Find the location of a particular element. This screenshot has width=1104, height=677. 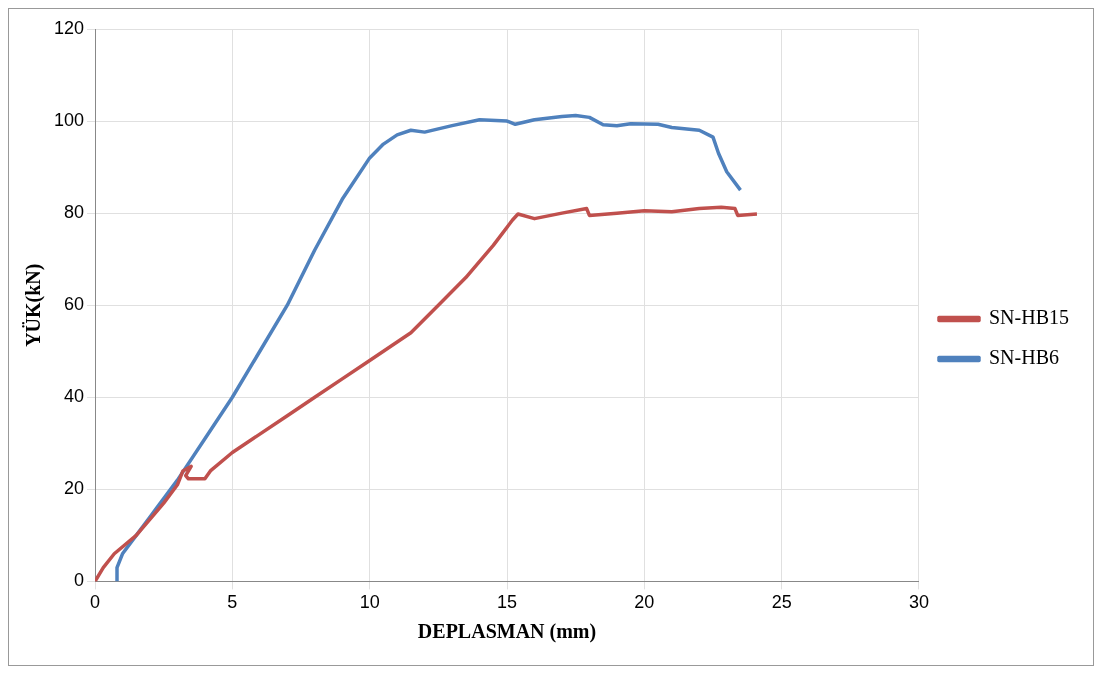

y-tick-label: 0 is located at coordinates (79, 580).